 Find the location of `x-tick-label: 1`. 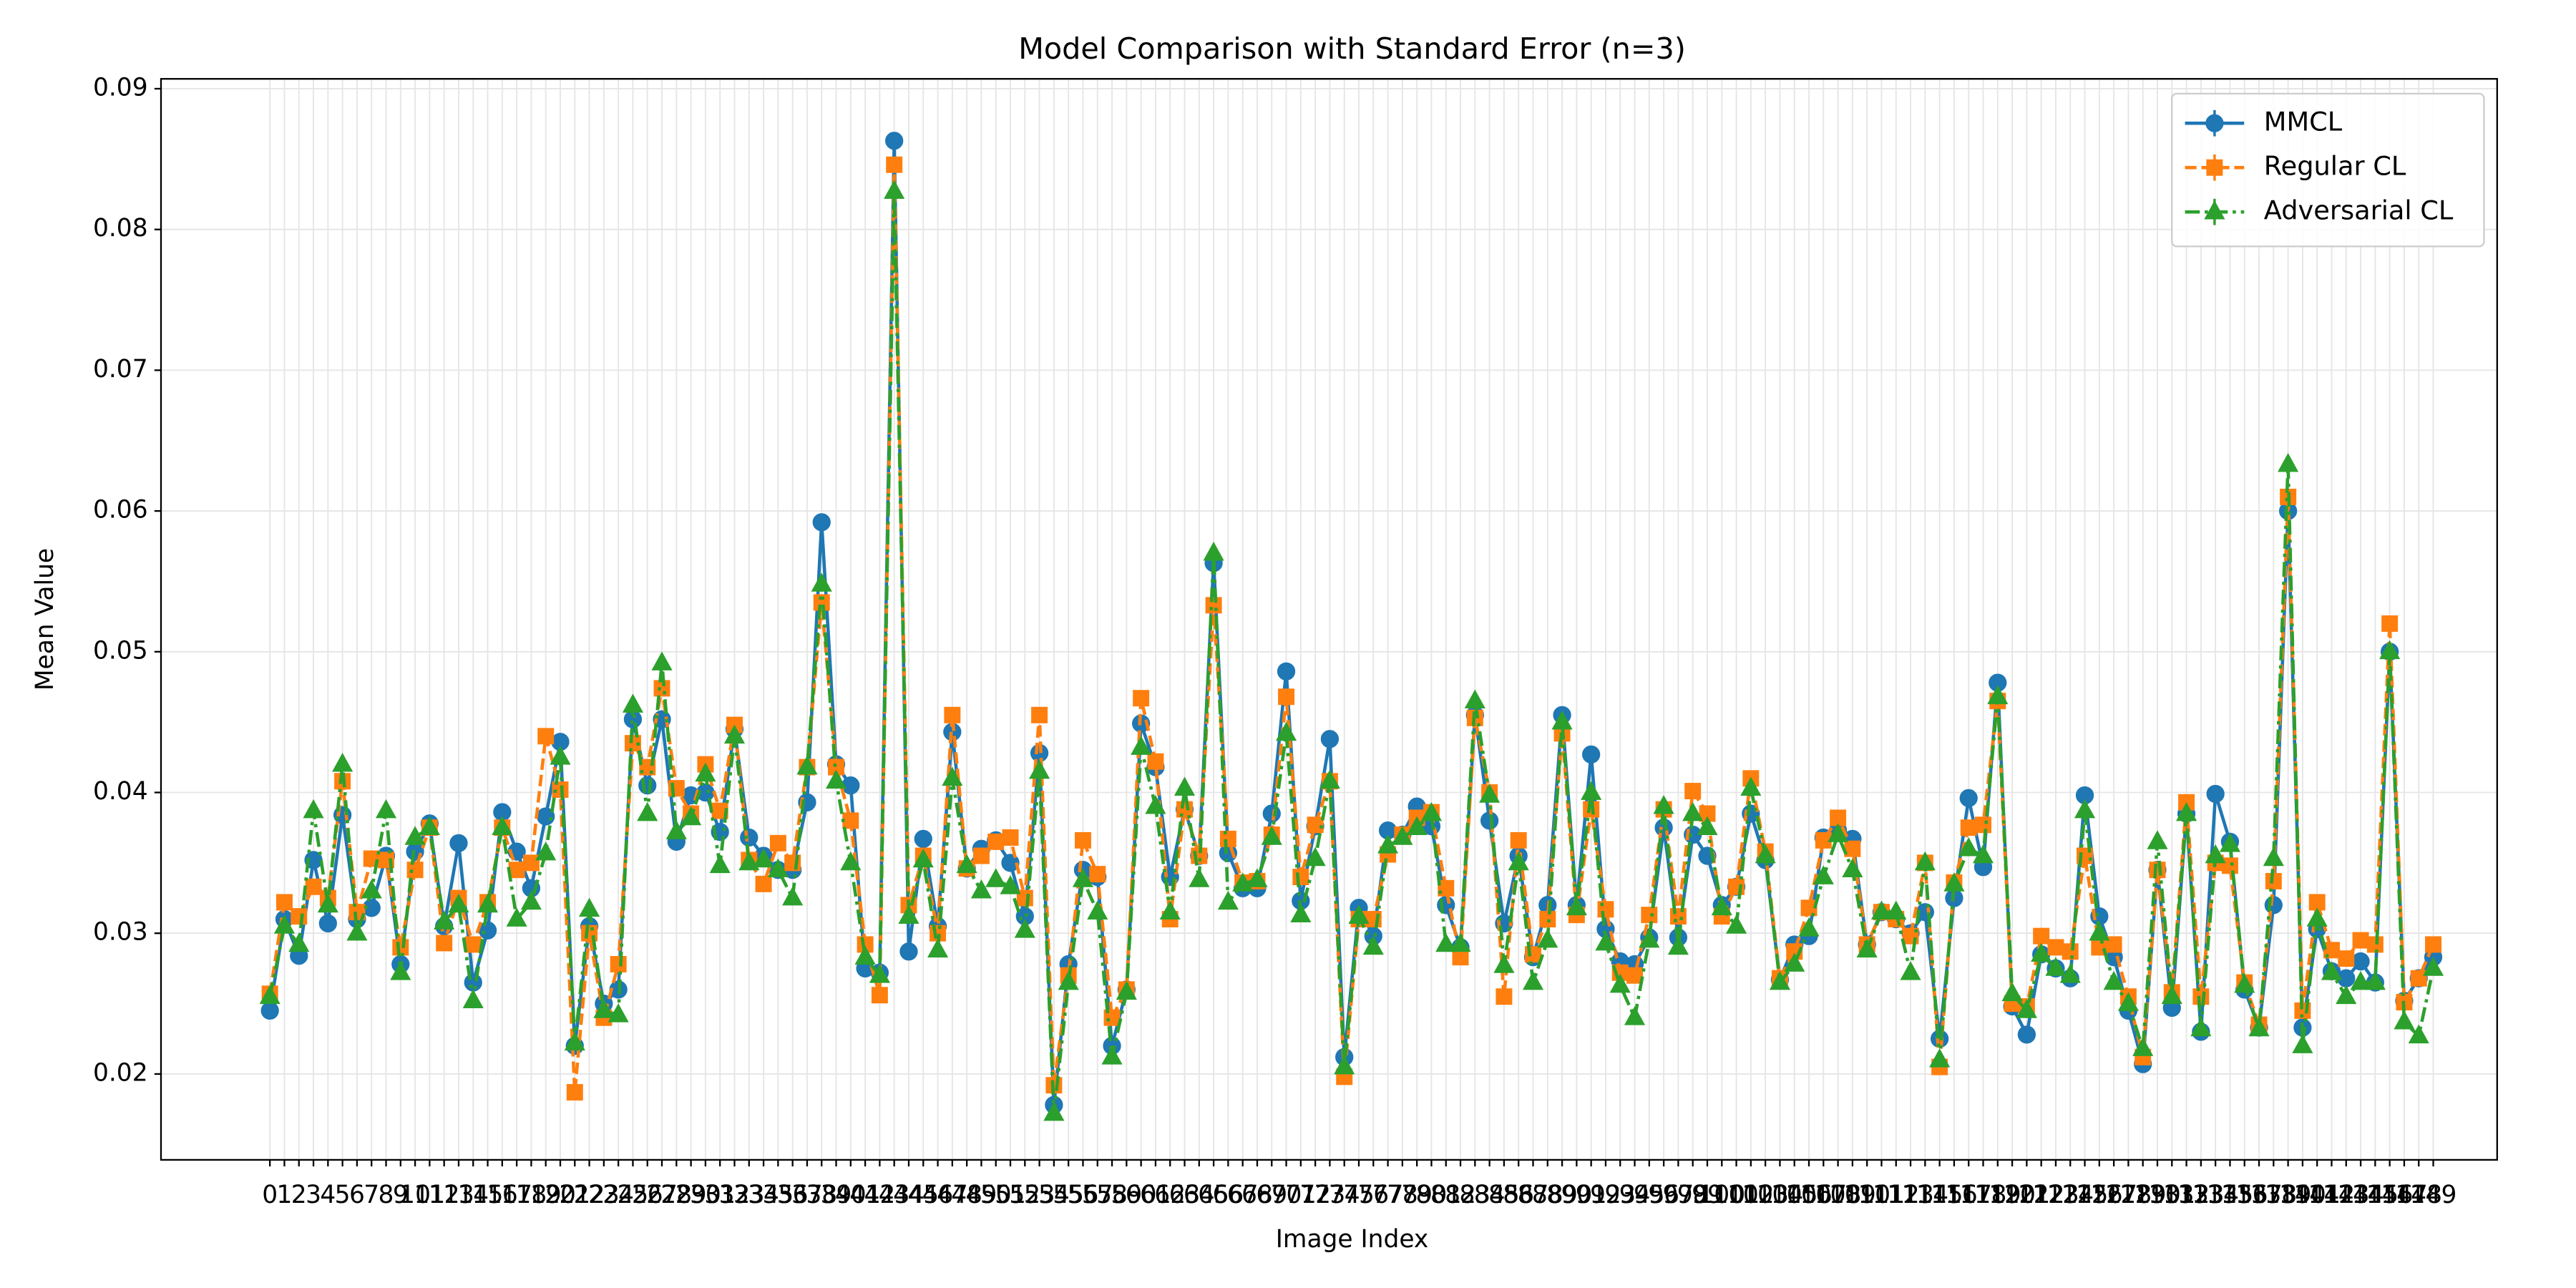

x-tick-label: 1 is located at coordinates (285, 1195).